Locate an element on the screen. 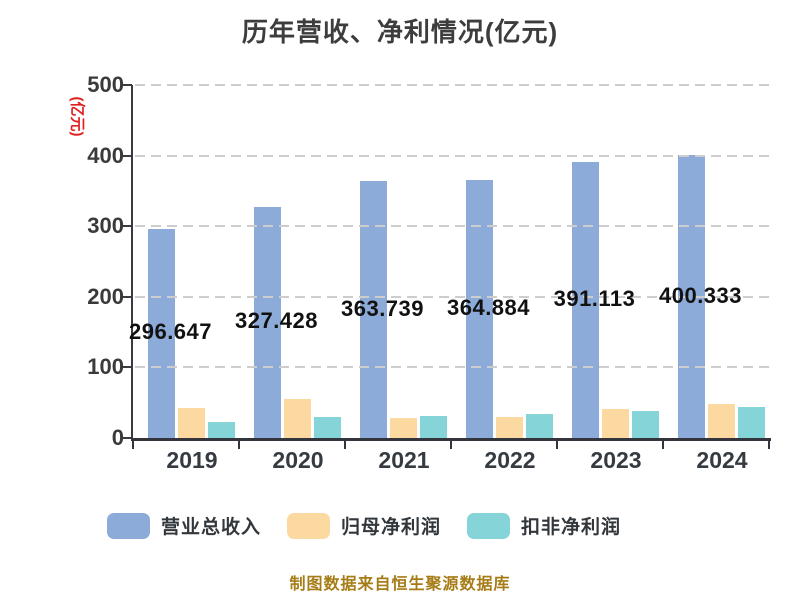 Image resolution: width=800 pixels, height=600 pixels. y-axis-line is located at coordinates (132, 262).